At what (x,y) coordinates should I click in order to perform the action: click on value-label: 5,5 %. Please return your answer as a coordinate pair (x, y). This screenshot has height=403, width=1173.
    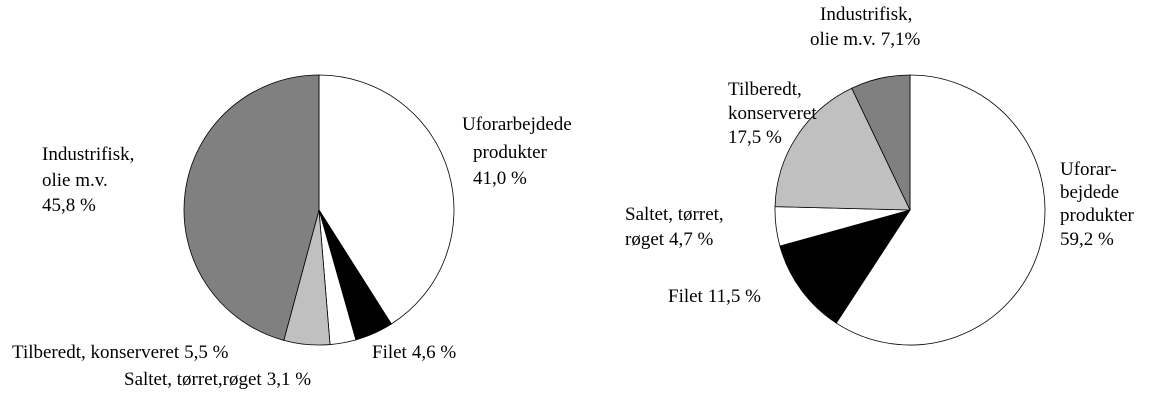
    Looking at the image, I should click on (206, 352).